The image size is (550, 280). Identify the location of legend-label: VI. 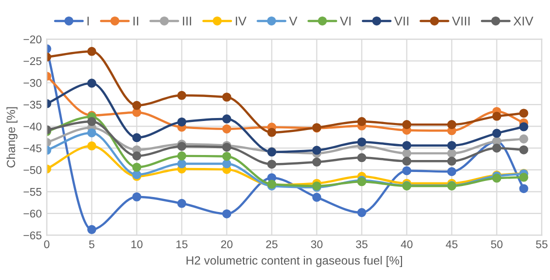
(345, 21).